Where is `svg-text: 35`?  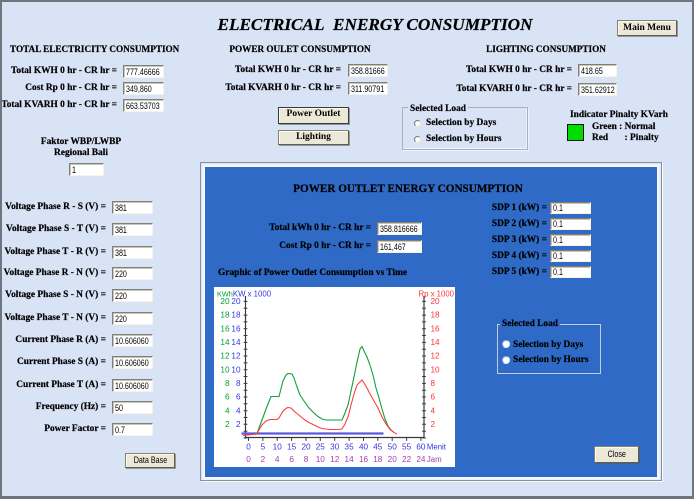
svg-text: 35 is located at coordinates (350, 447).